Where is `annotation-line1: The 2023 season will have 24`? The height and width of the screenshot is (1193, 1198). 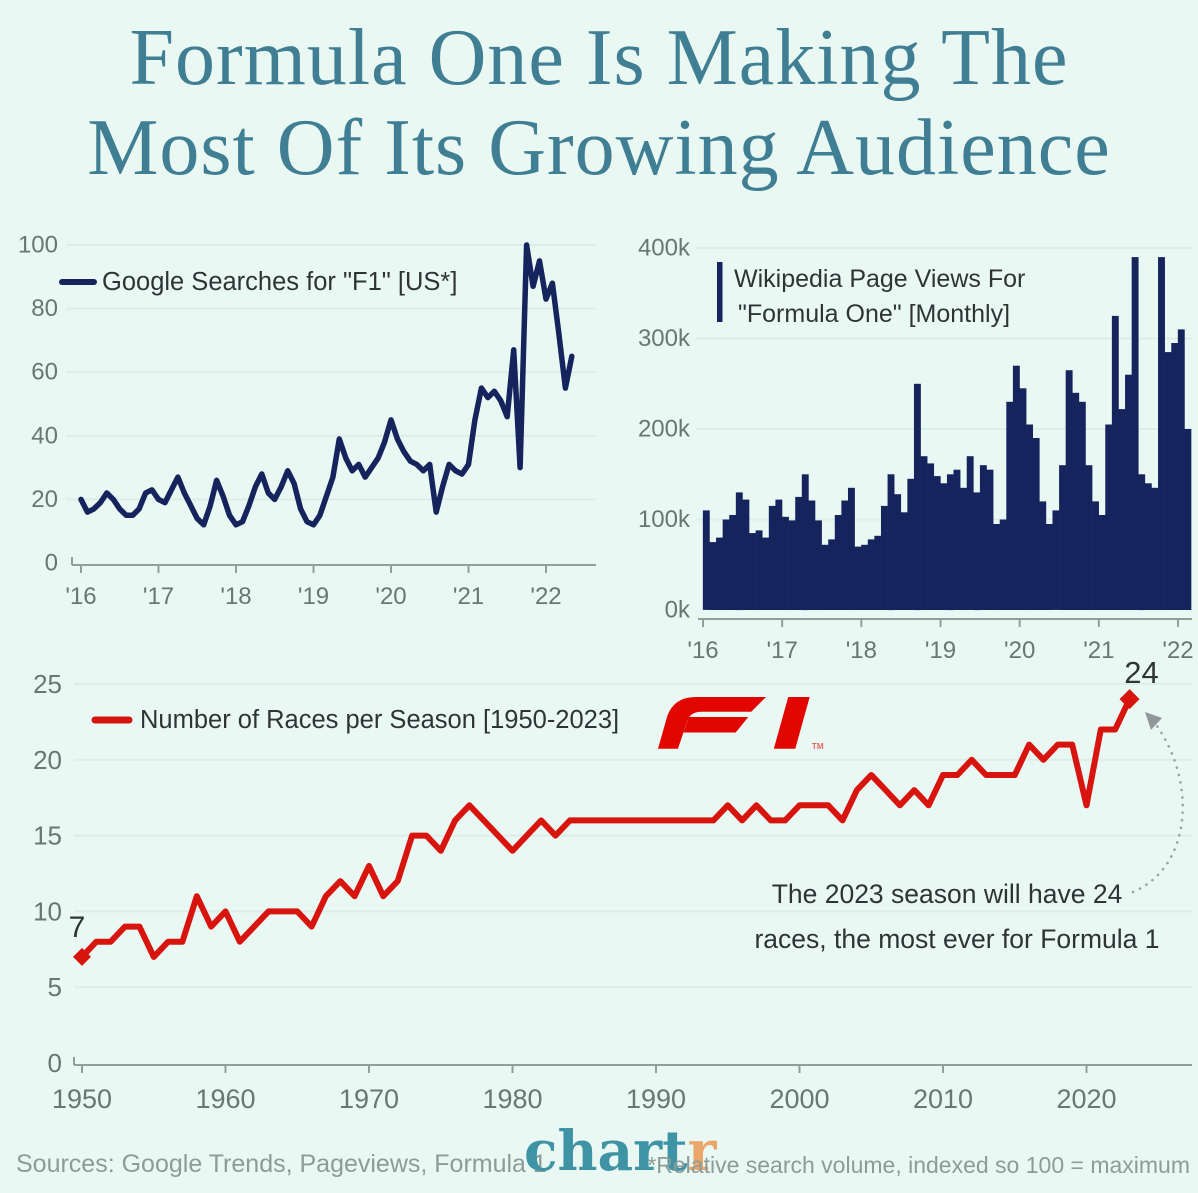
annotation-line1: The 2023 season will have 24 is located at coordinates (947, 894).